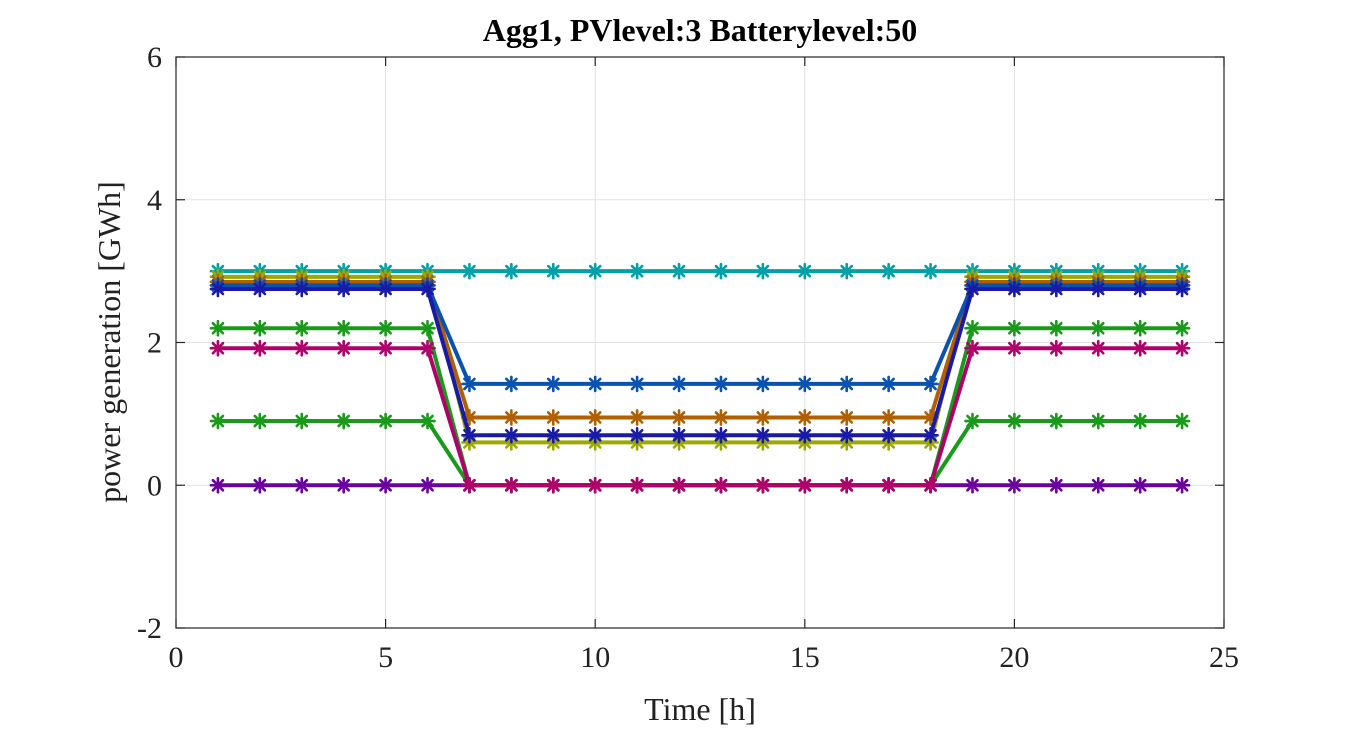 The height and width of the screenshot is (729, 1352). I want to click on series-line-s5, so click(700, 362).